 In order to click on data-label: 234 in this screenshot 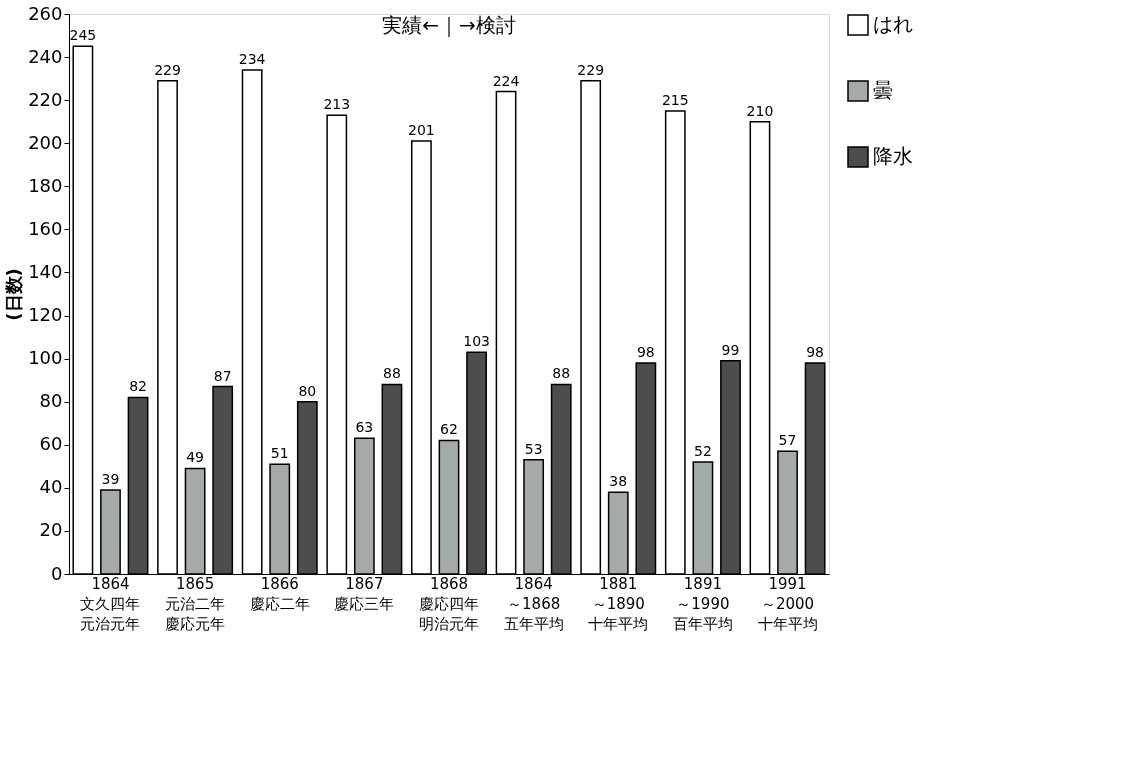, I will do `click(252, 59)`.